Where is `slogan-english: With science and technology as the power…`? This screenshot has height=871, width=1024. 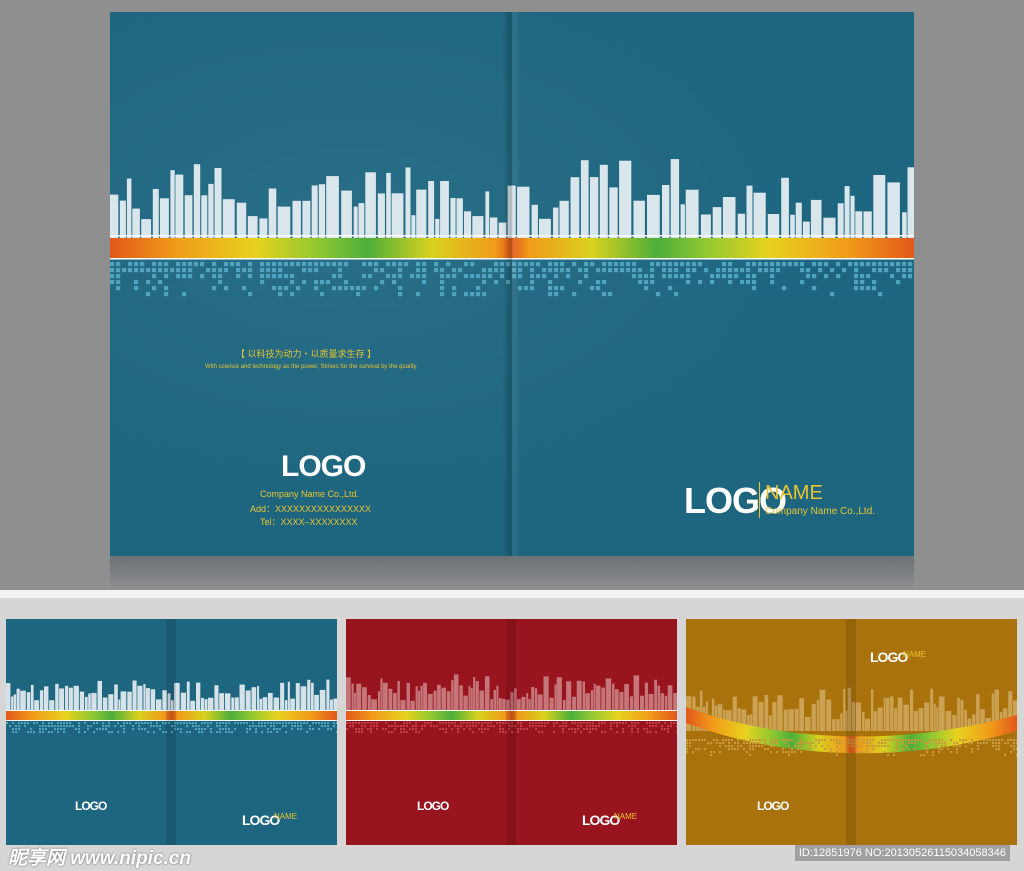
slogan-english: With science and technology as the power… is located at coordinates (311, 367).